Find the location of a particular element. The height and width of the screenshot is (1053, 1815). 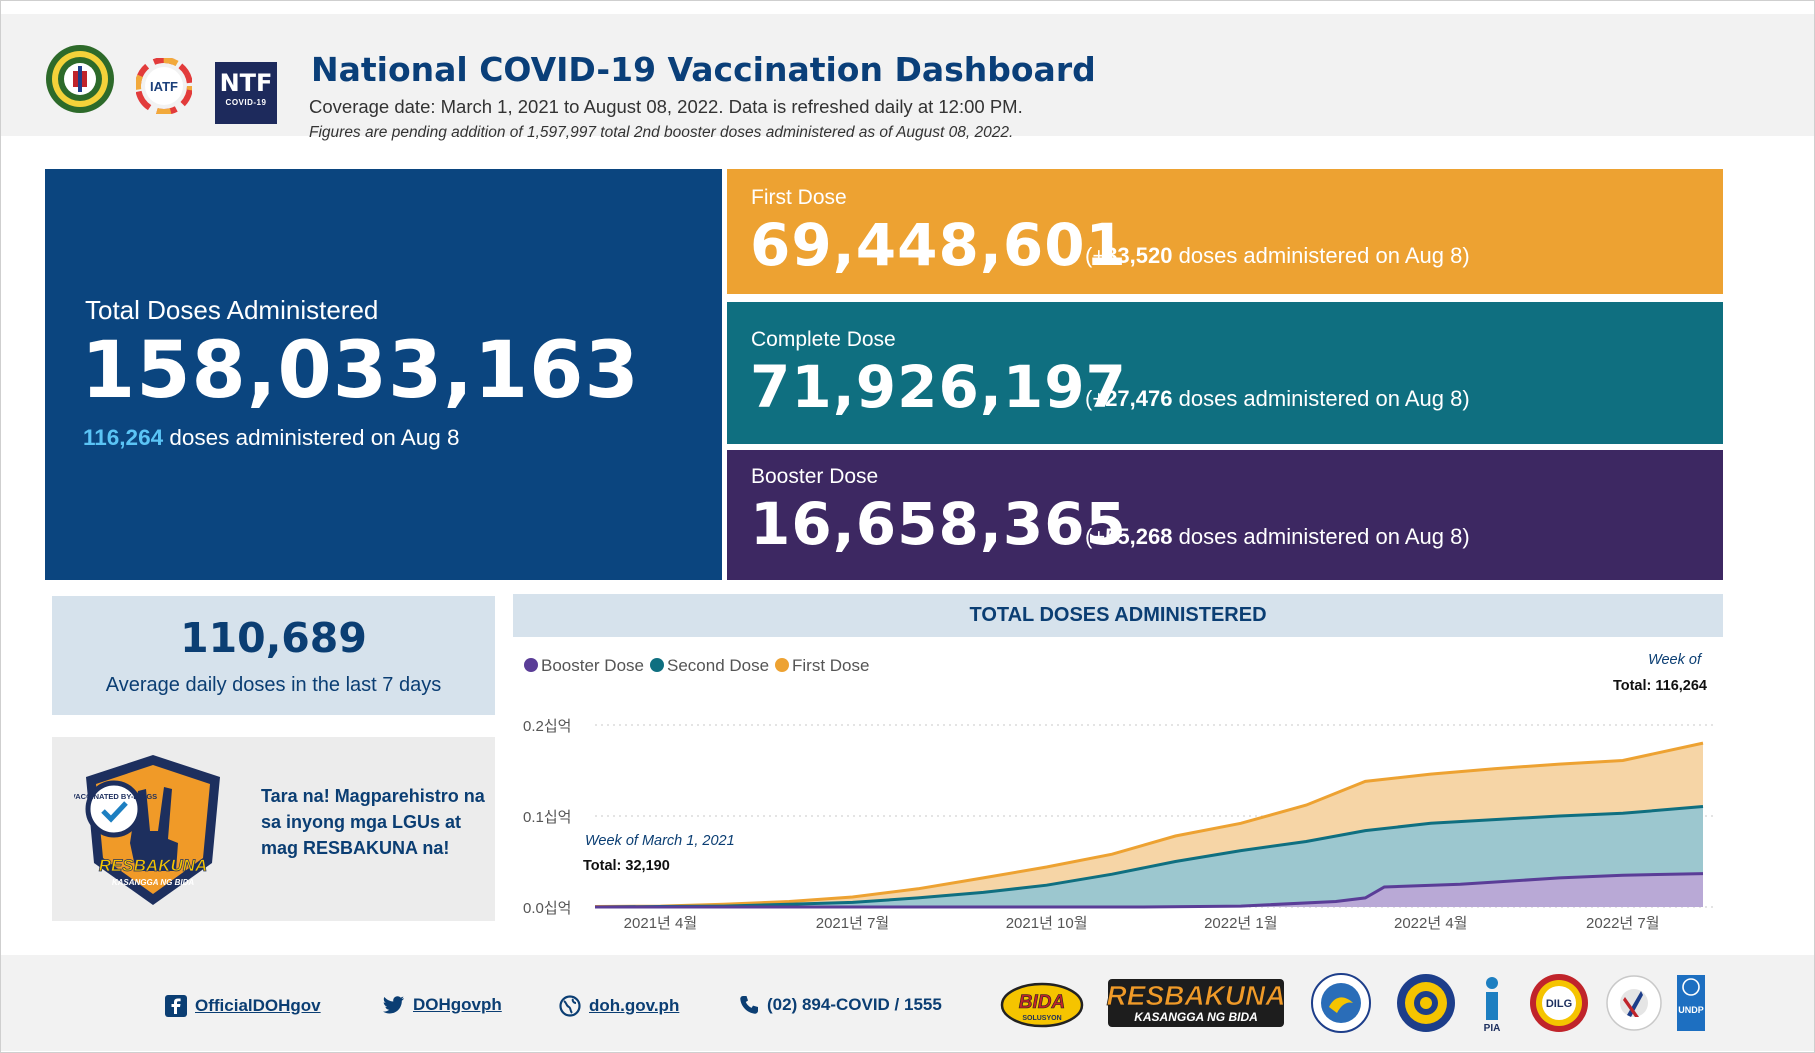

presidential-seal-icon is located at coordinates (1341, 1003).